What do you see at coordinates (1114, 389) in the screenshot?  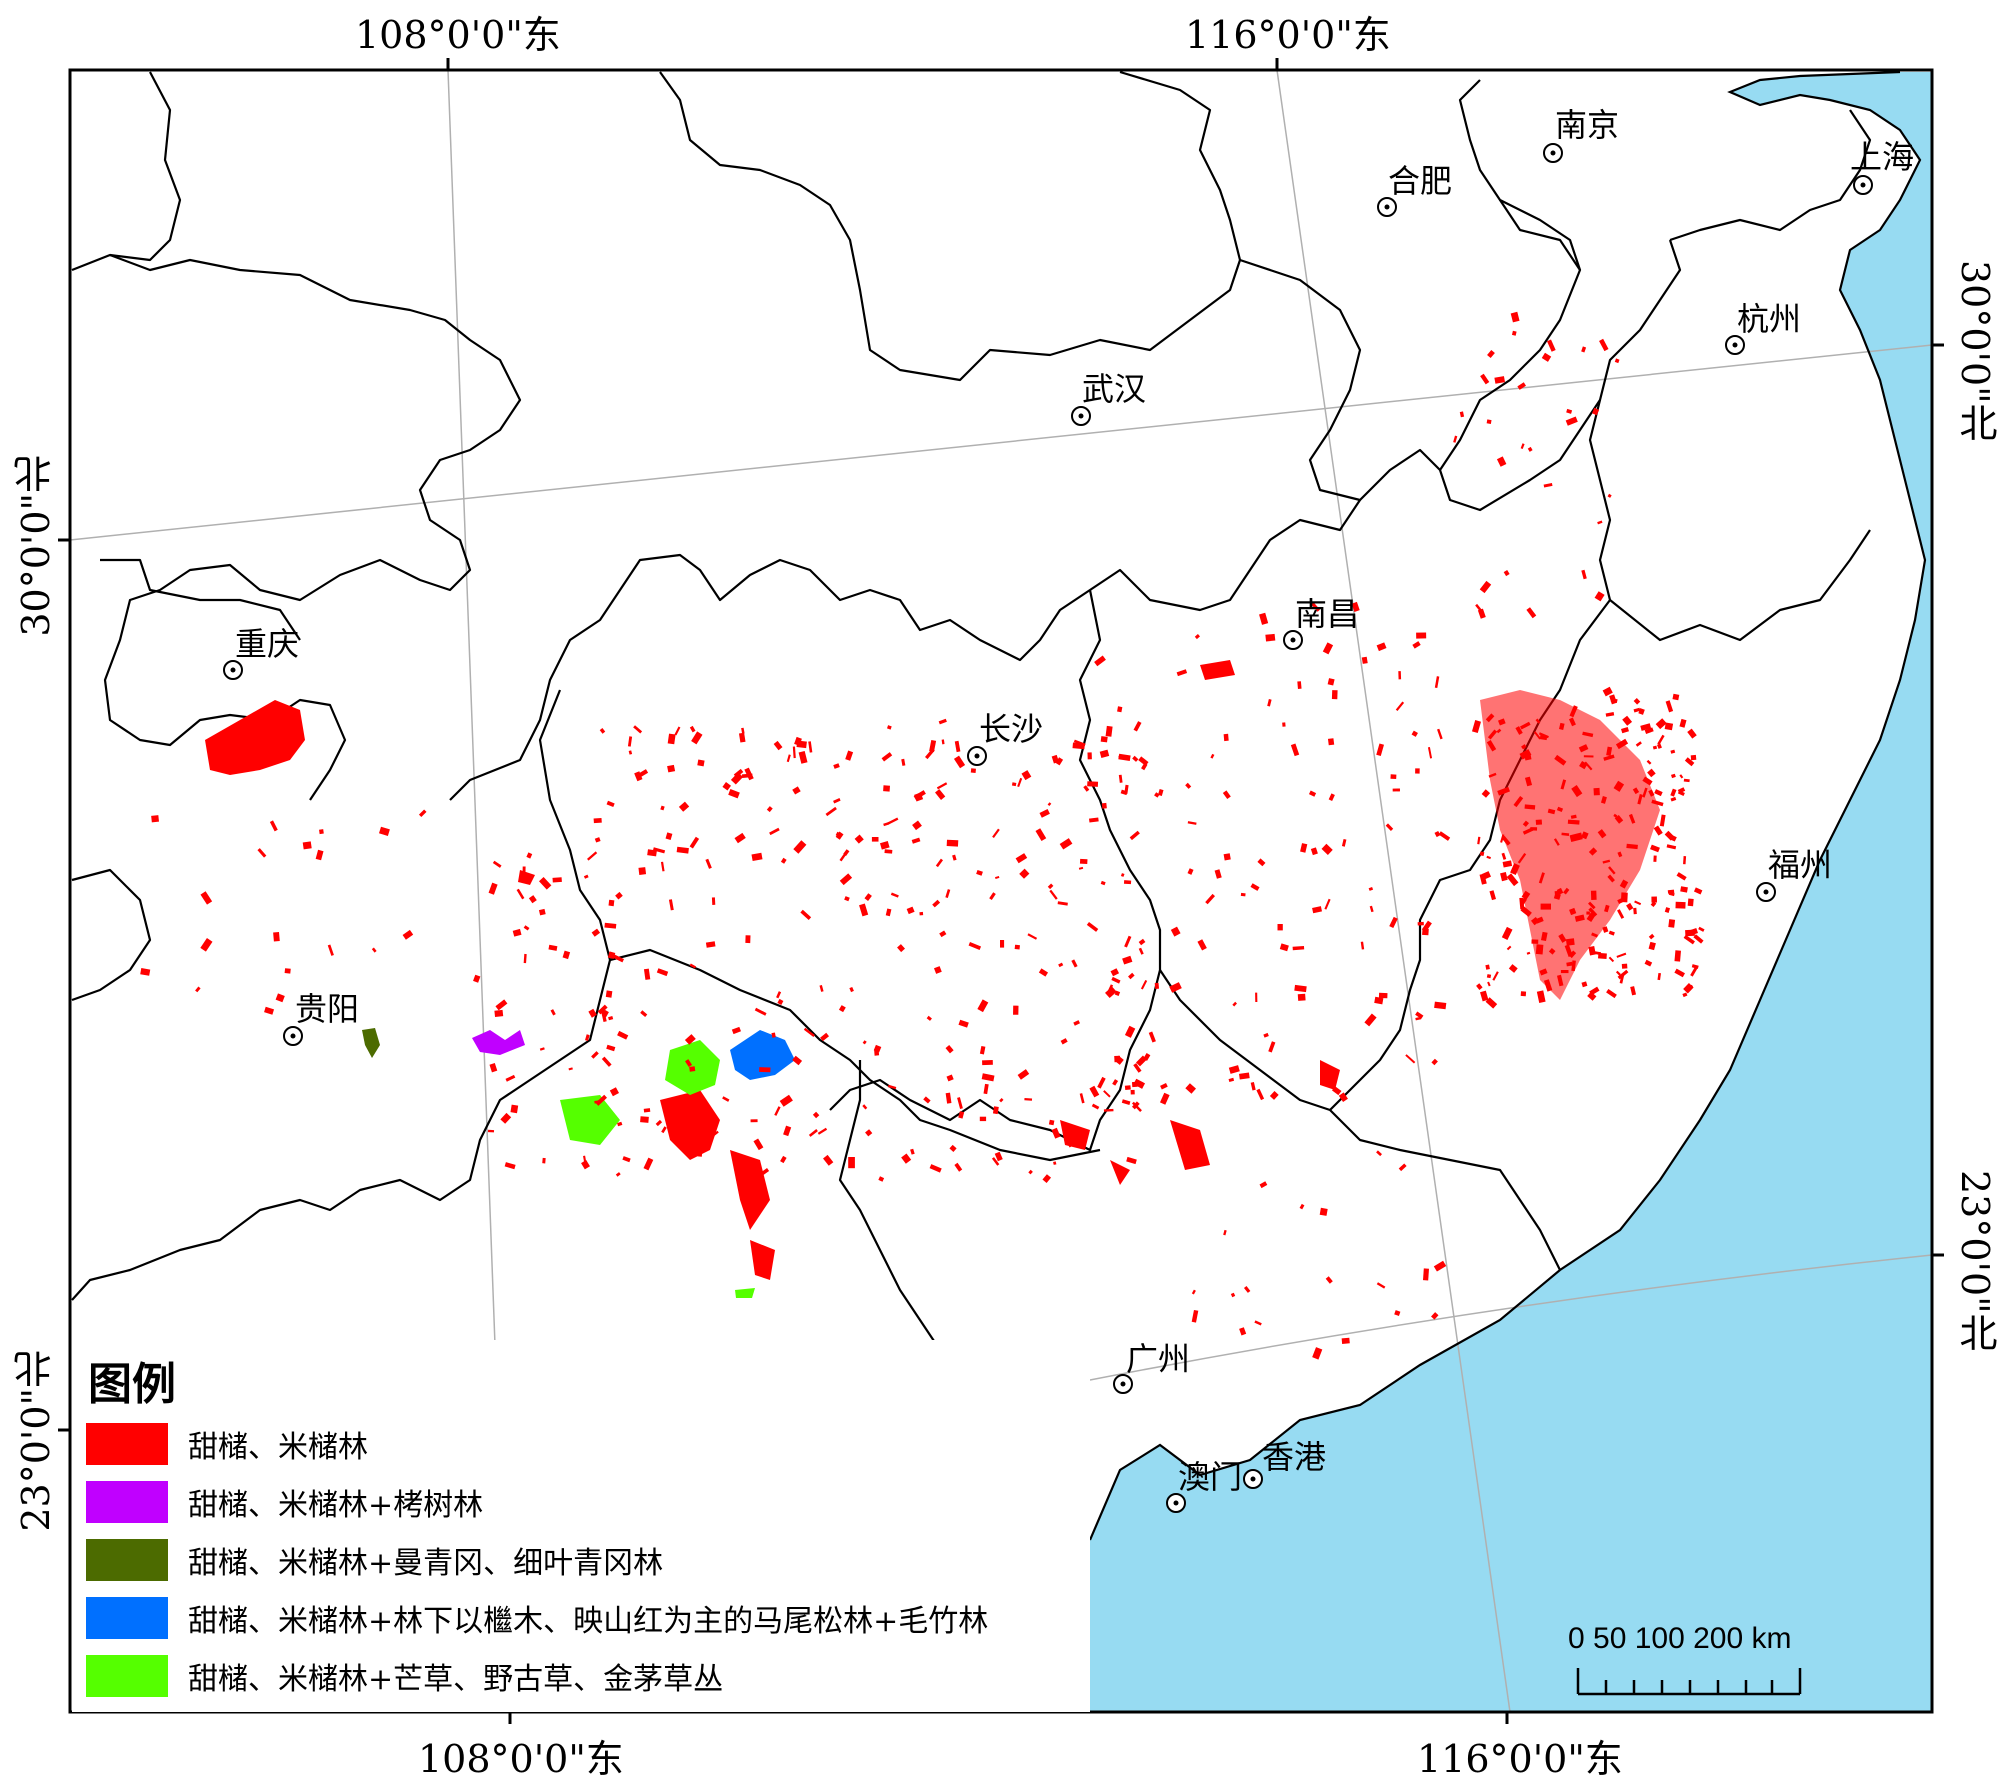 I see `svg-text: 武汉` at bounding box center [1114, 389].